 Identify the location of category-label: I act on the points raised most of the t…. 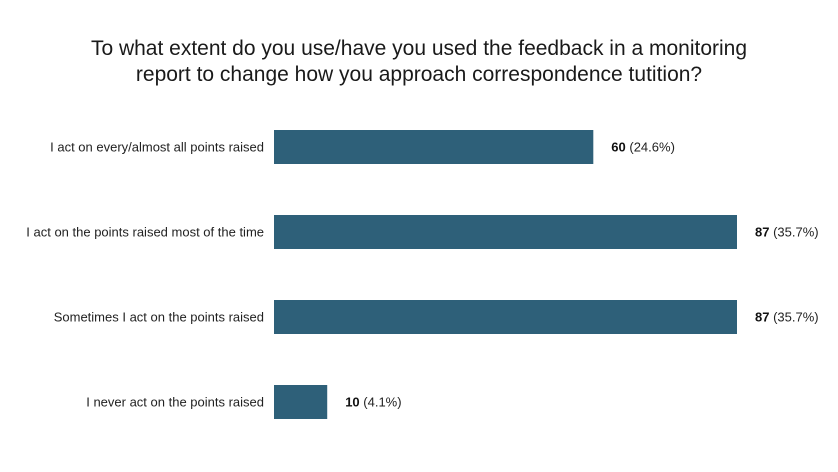
(145, 232).